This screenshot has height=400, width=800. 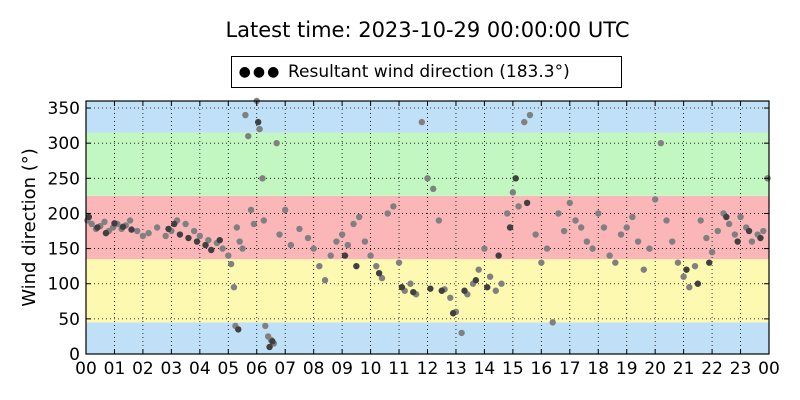 I want to click on x-tick-label: 19, so click(x=627, y=369).